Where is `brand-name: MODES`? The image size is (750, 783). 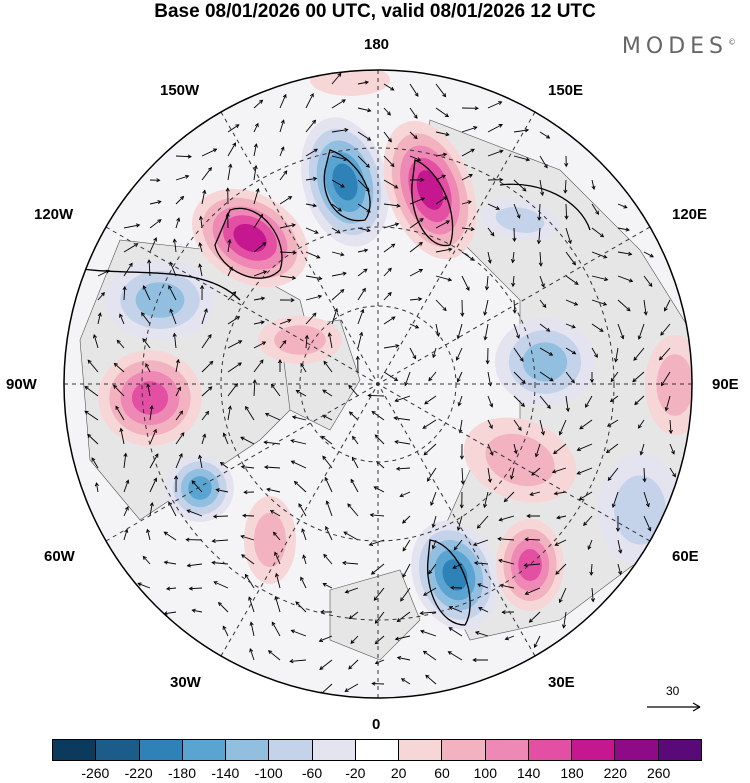 brand-name: MODES is located at coordinates (674, 46).